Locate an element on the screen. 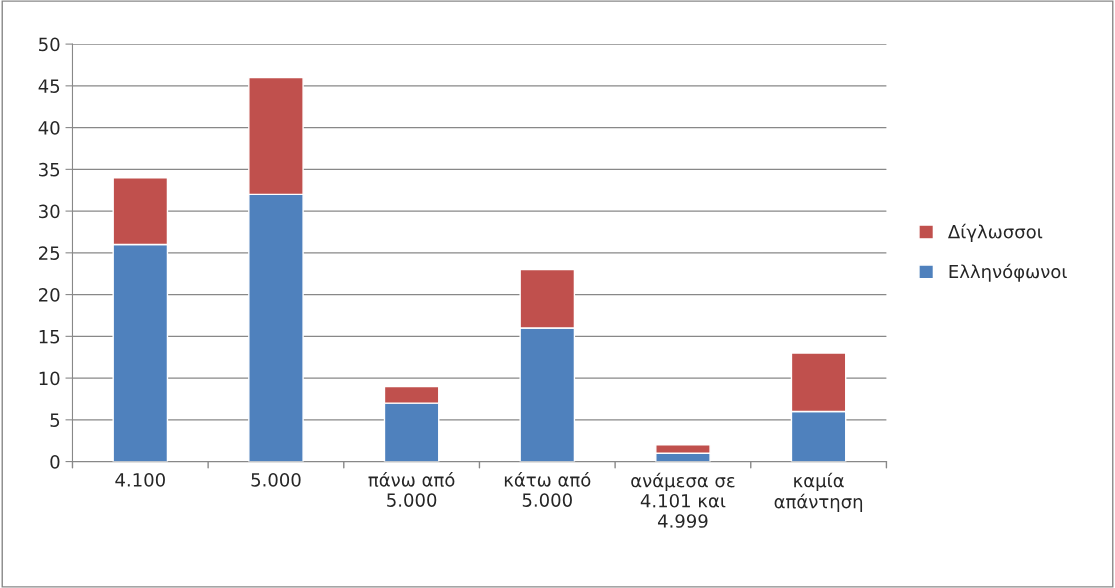  x-tick-label: ανάμεσα σε 4.101 και 4.999 is located at coordinates (683, 500).